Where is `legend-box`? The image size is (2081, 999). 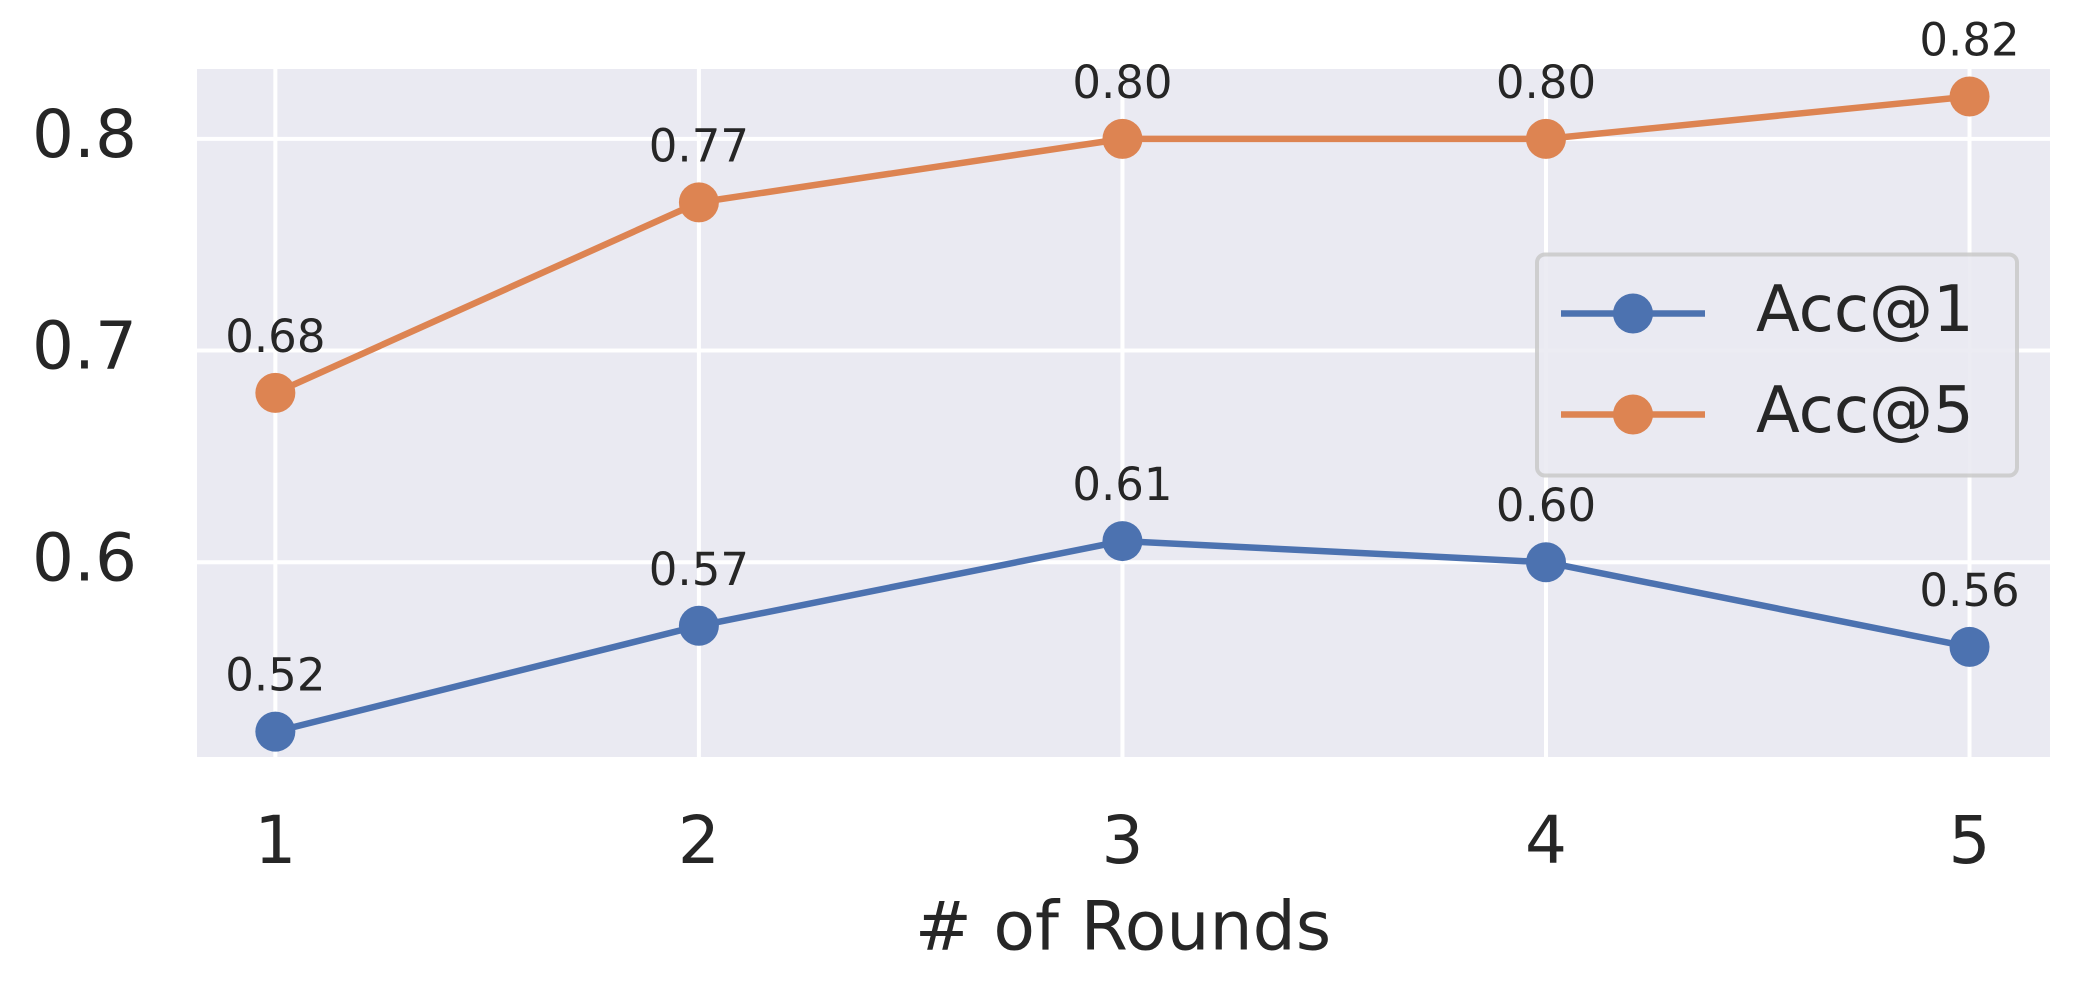 legend-box is located at coordinates (1777, 365).